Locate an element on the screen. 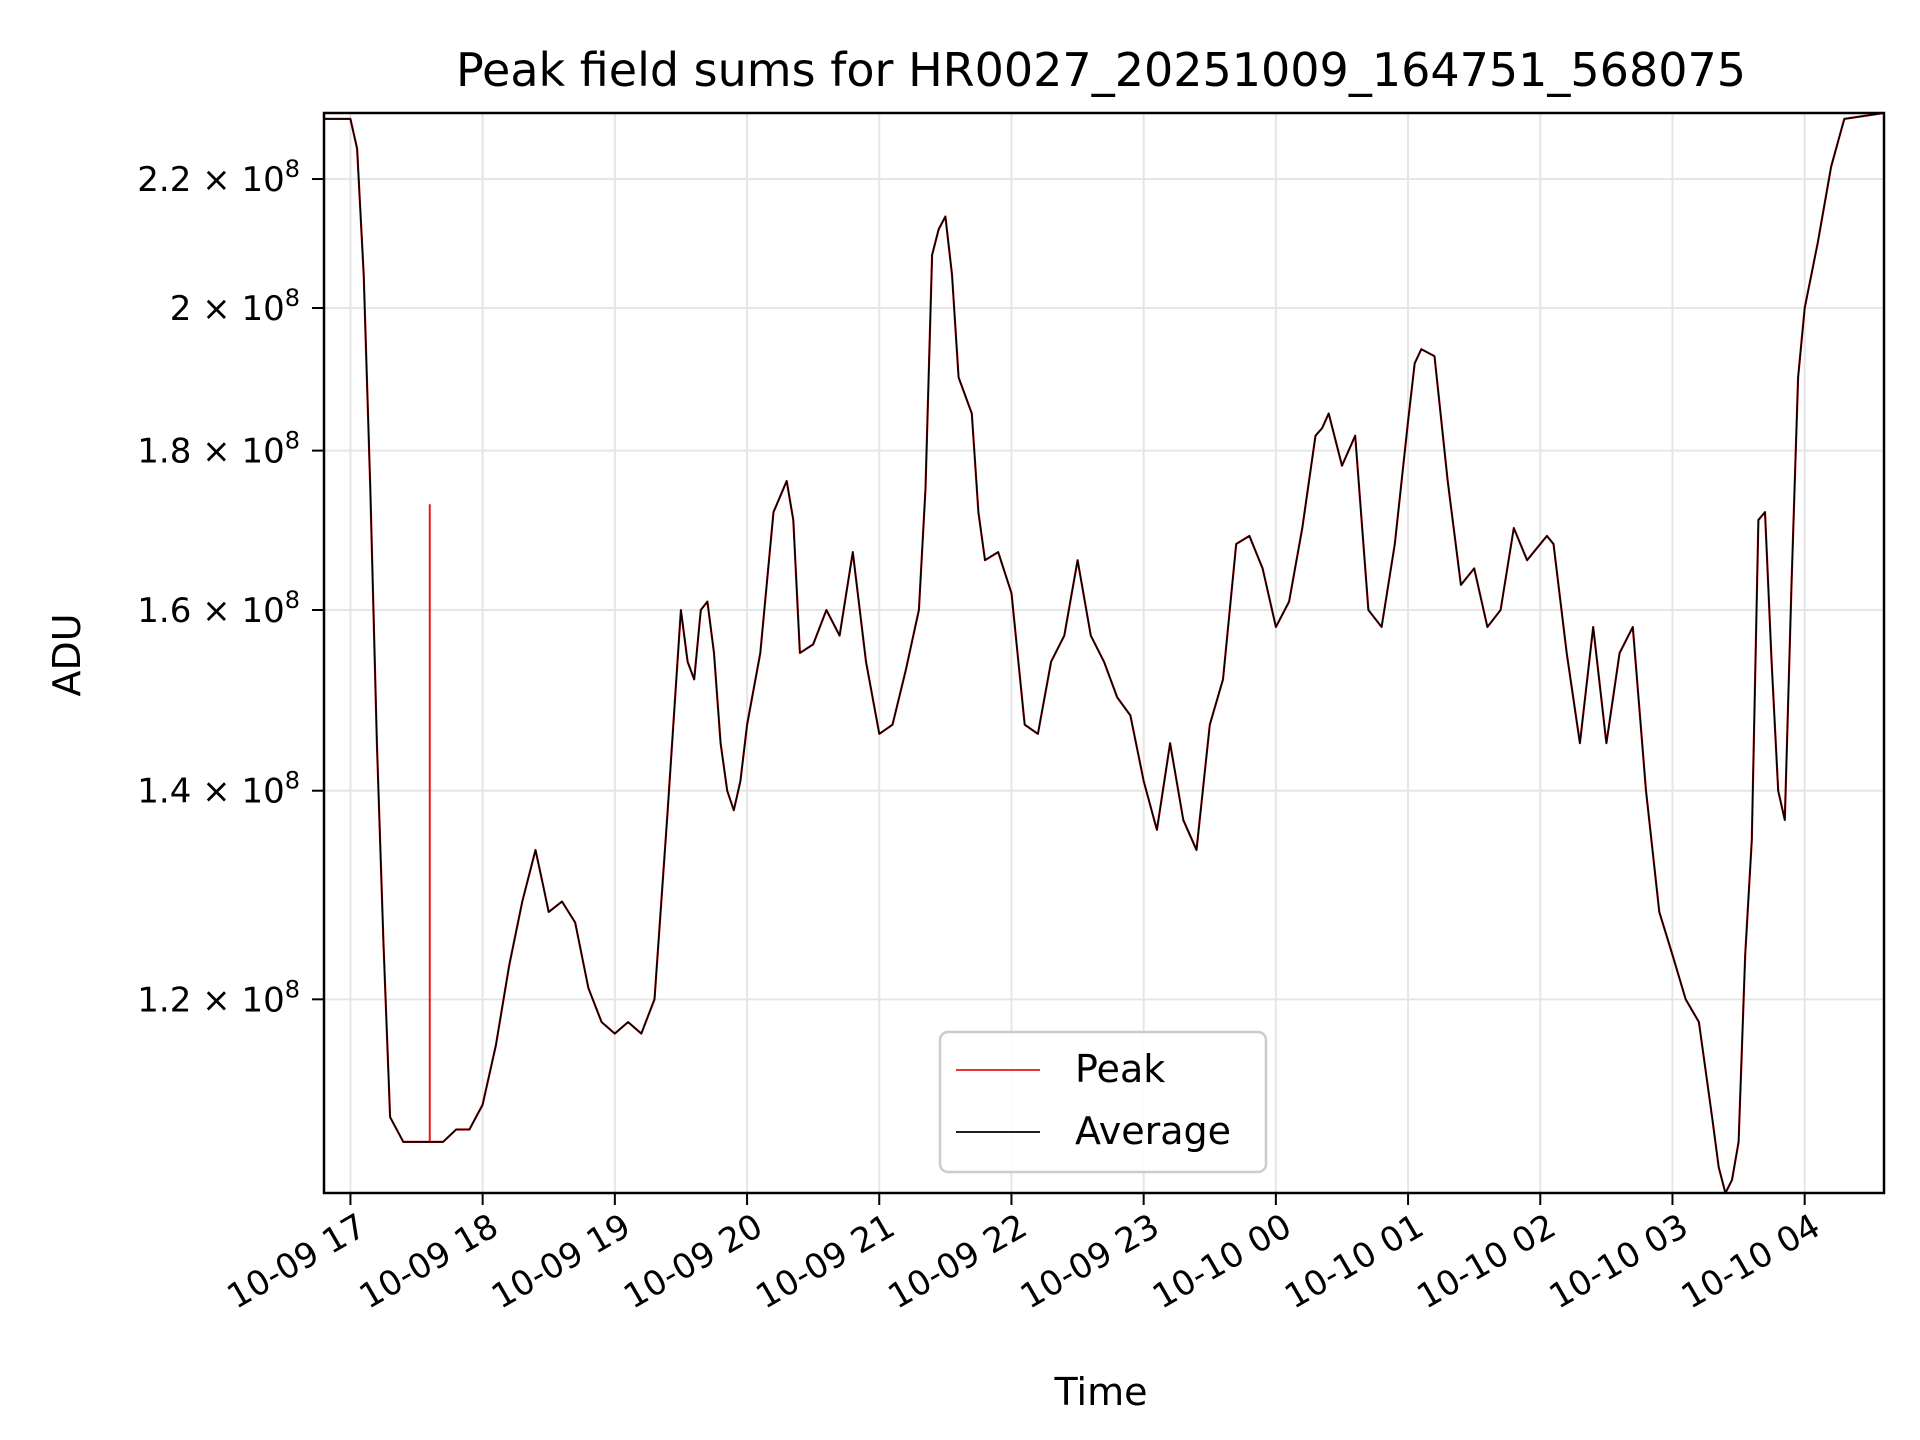  legend-label-average: Average is located at coordinates (1153, 1131).